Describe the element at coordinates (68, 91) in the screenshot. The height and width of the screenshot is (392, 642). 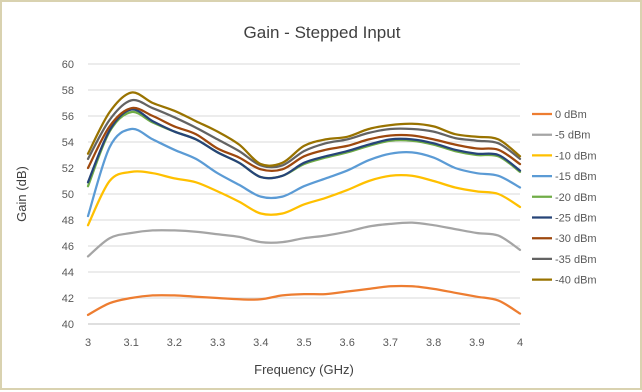
I see `y-tick-label: 58` at that location.